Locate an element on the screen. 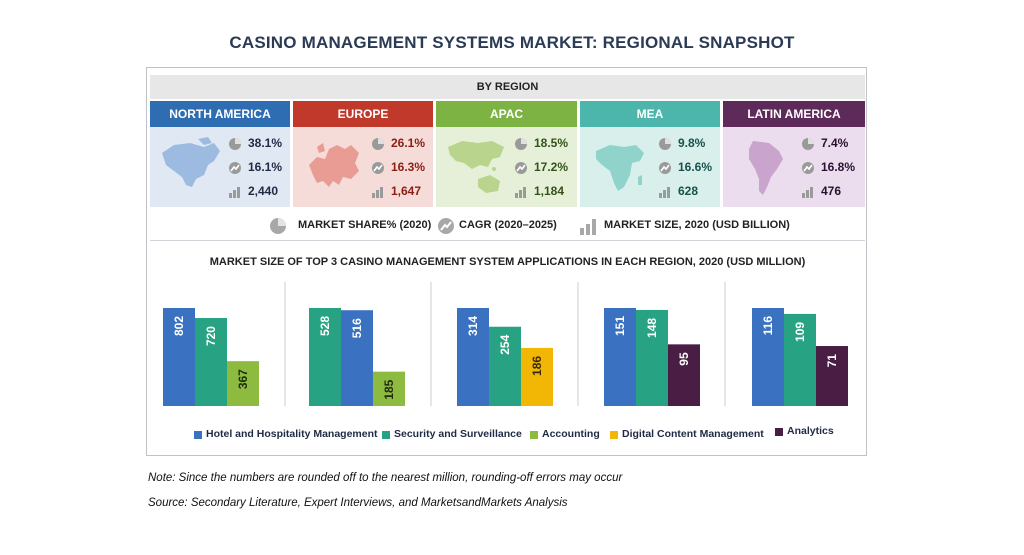 The height and width of the screenshot is (555, 1024). north-america-size: 2,440 is located at coordinates (263, 191).